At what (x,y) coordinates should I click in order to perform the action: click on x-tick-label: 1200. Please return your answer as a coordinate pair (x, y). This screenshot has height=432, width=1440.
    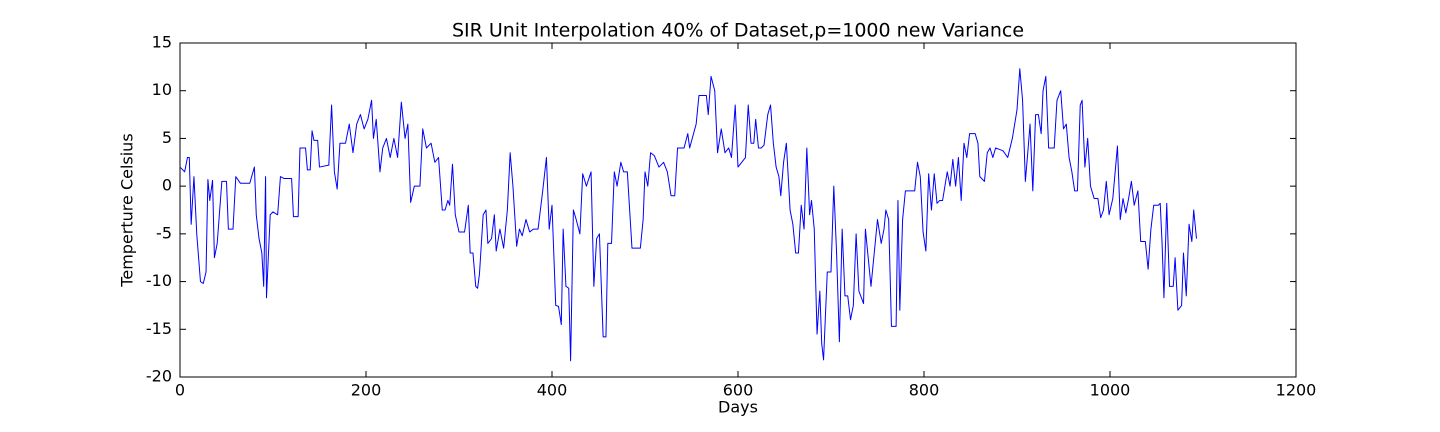
    Looking at the image, I should click on (1296, 390).